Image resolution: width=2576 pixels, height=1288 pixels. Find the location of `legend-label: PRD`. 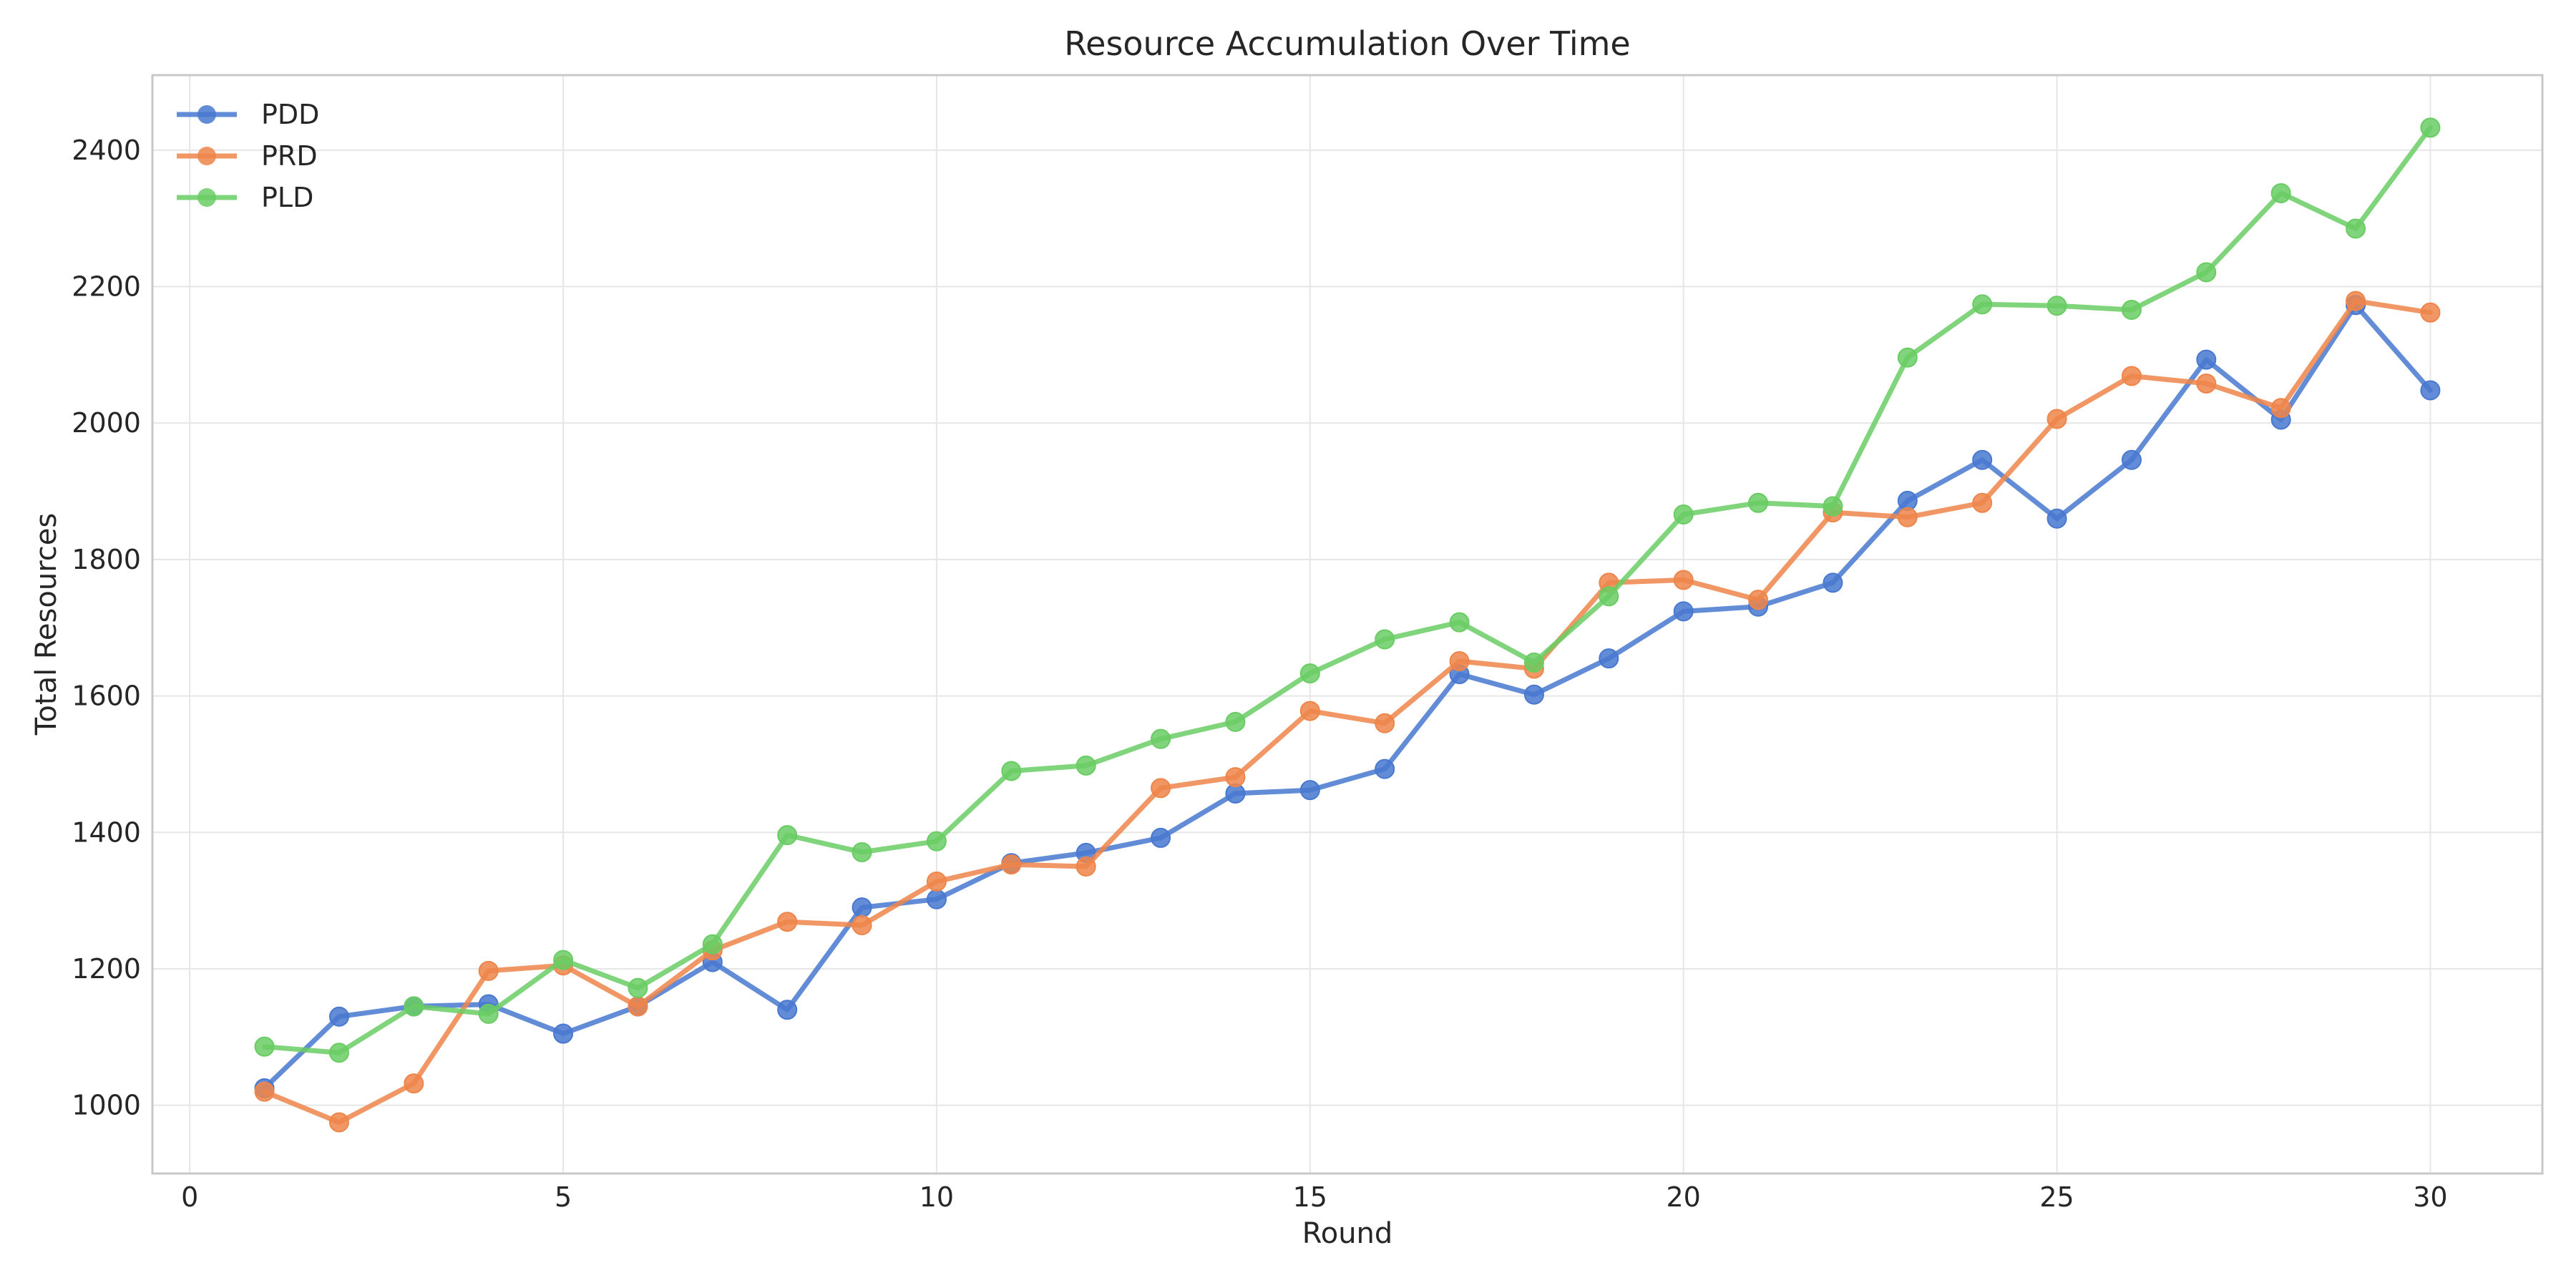

legend-label: PRD is located at coordinates (289, 156).